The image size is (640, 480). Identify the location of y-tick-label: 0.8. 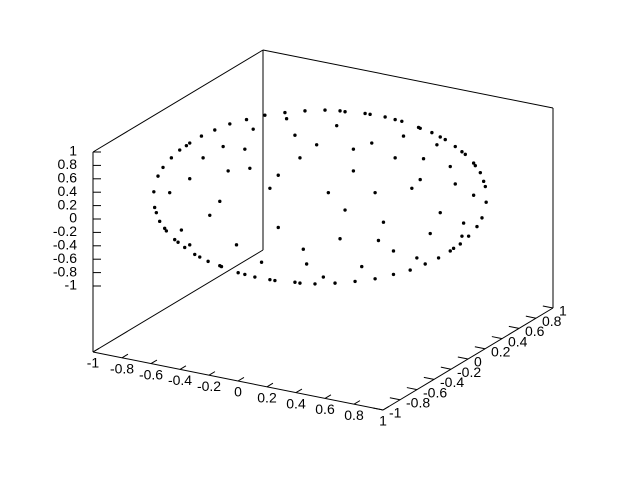
(552, 321).